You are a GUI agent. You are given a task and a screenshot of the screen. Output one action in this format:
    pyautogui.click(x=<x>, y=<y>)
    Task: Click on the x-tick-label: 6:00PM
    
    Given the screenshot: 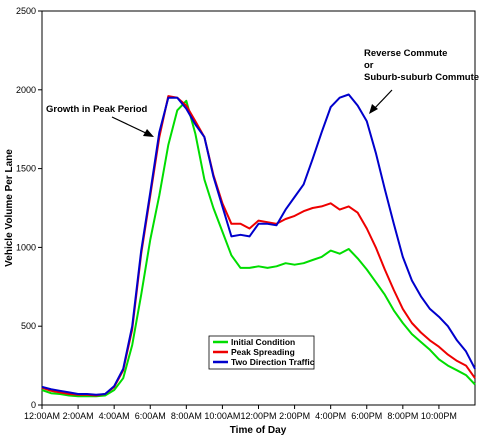 What is the action you would take?
    pyautogui.click(x=366, y=416)
    